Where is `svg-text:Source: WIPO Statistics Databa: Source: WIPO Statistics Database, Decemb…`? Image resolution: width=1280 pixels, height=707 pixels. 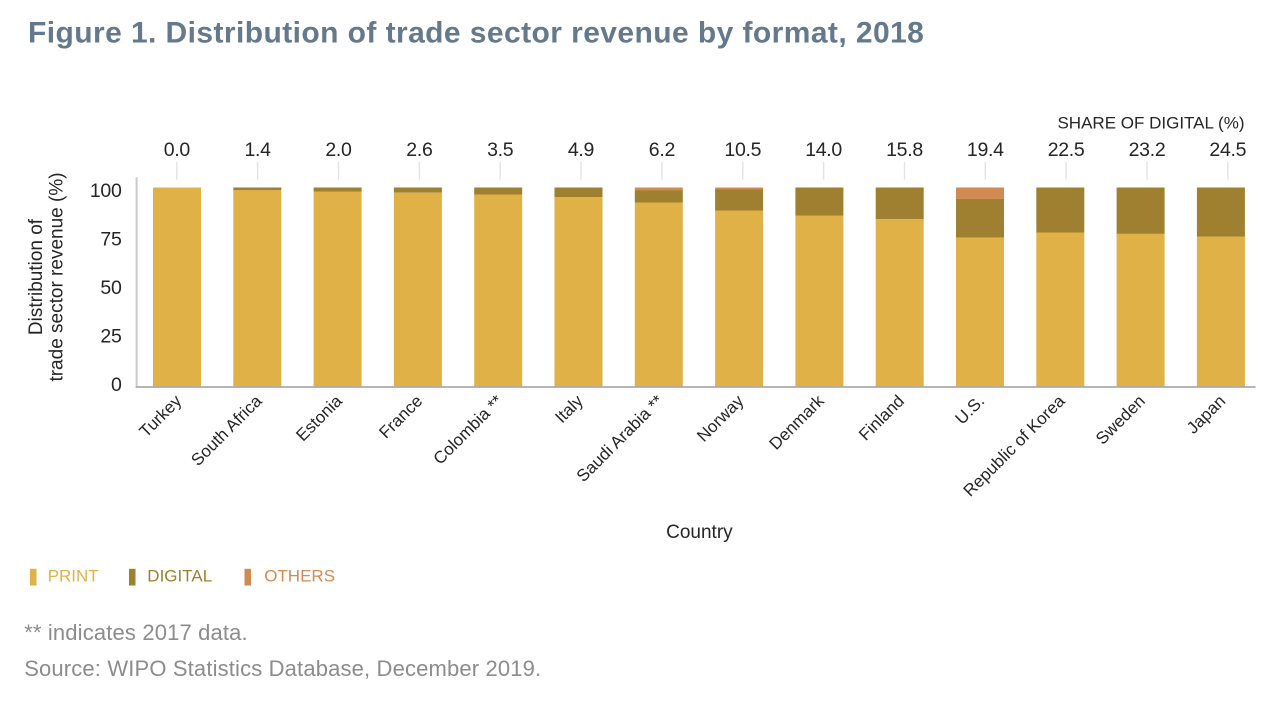 svg-text:Source: WIPO Statistics Databa: Source: WIPO Statistics Database, Decemb… is located at coordinates (282, 668).